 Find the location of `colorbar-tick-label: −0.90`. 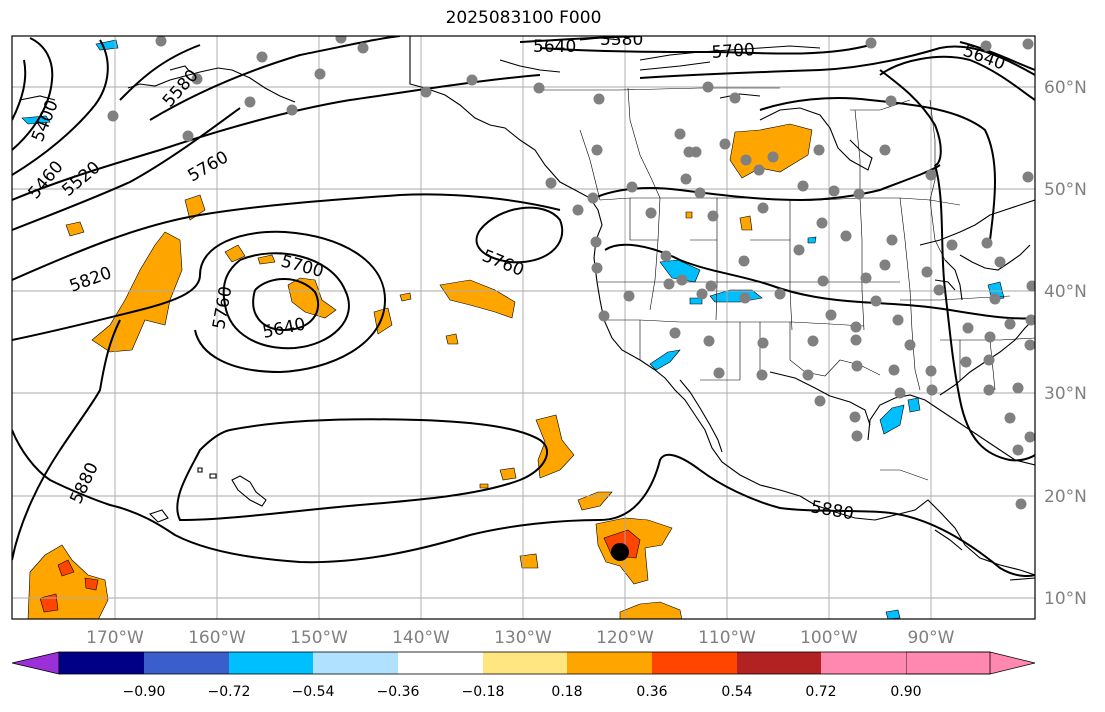

colorbar-tick-label: −0.90 is located at coordinates (144, 692).